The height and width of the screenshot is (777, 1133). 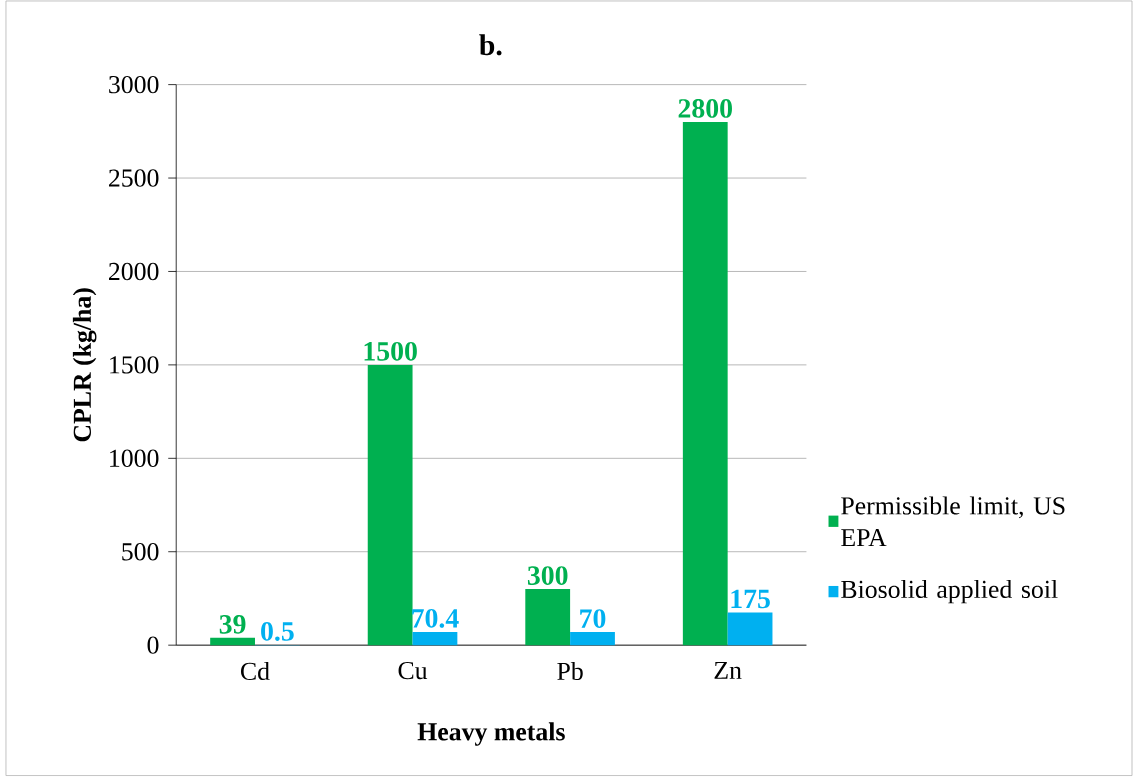 I want to click on data-label: 70, so click(x=593, y=619).